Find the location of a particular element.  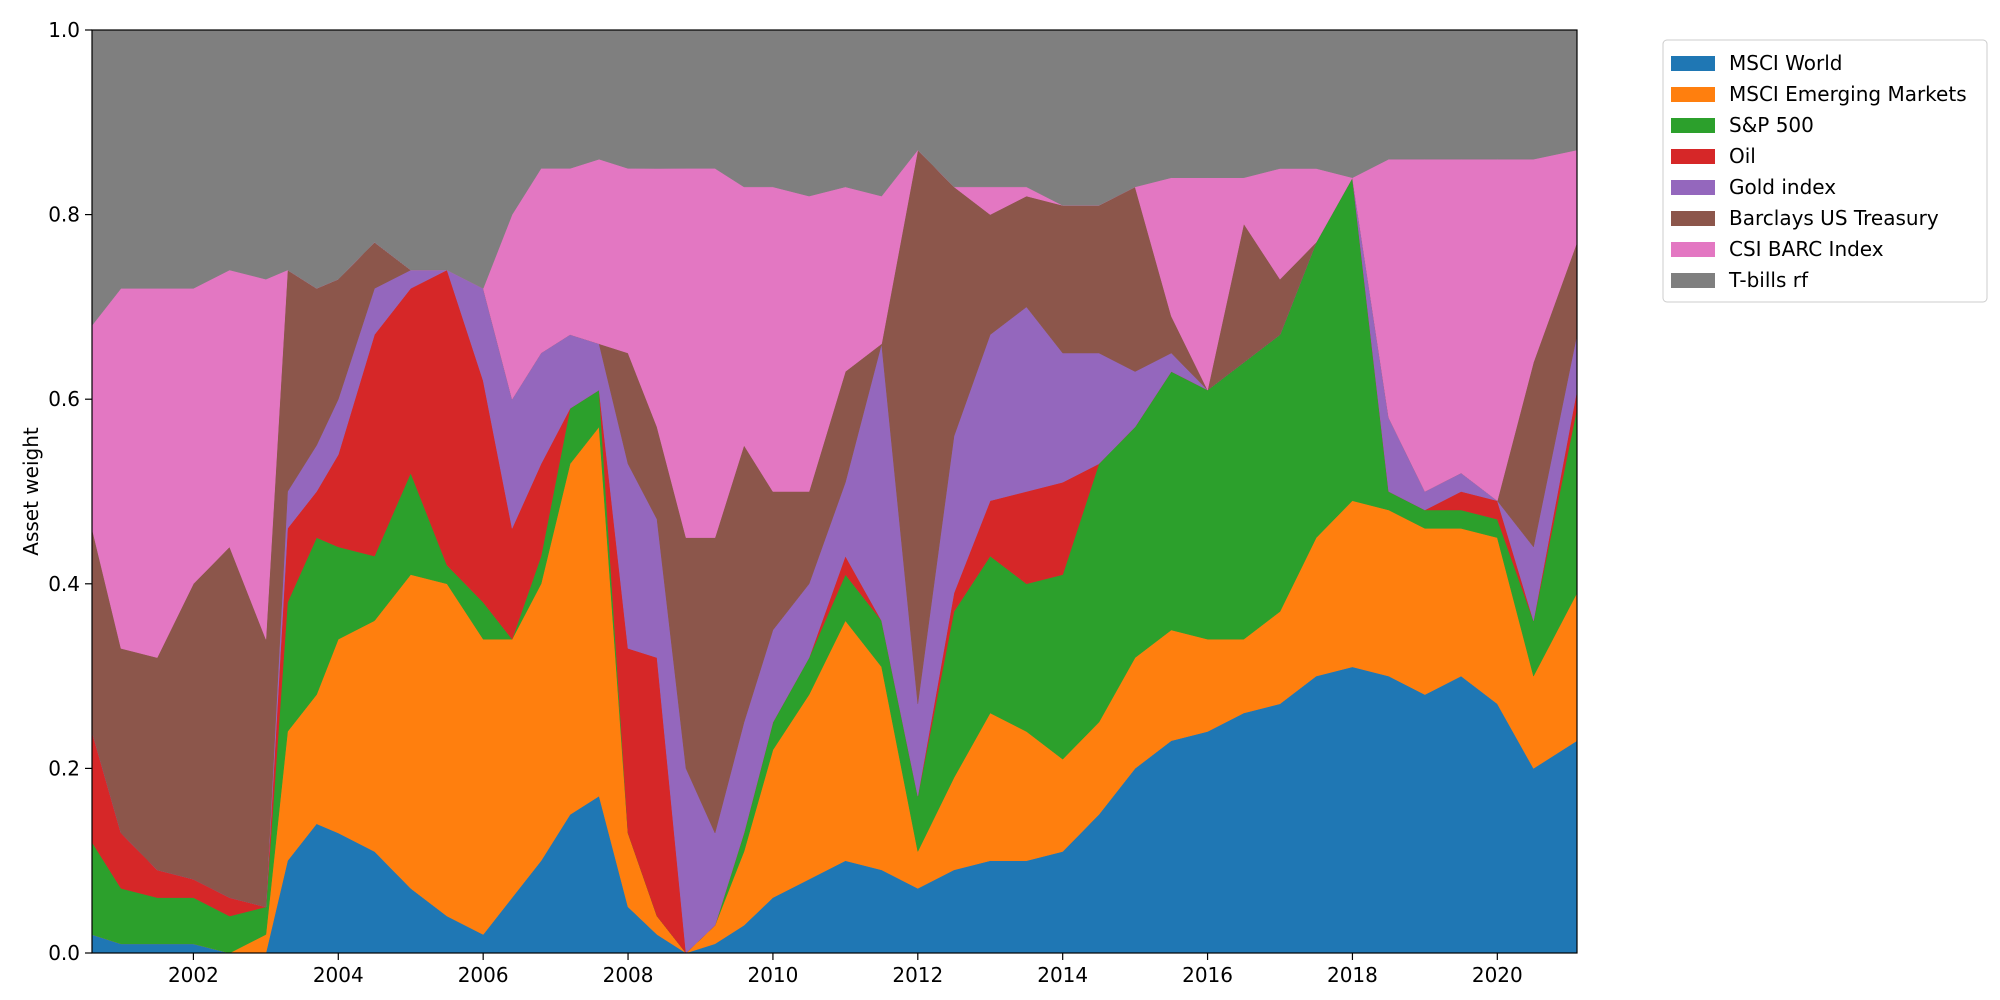

x-tick-label: 2004 is located at coordinates (338, 975).